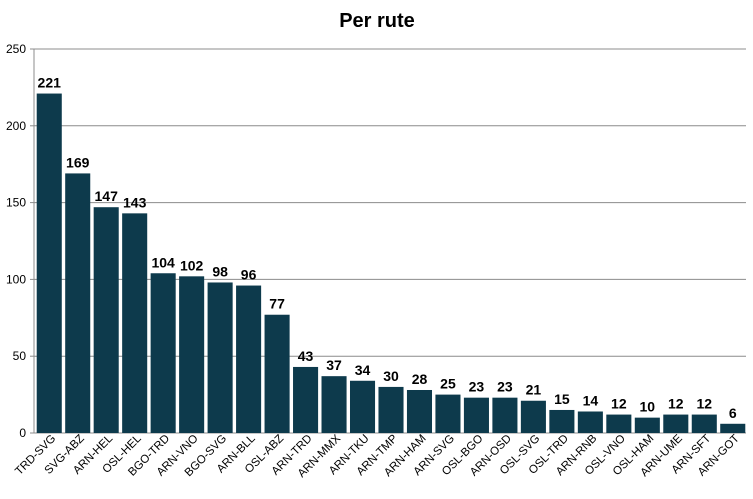 The width and height of the screenshot is (753, 499). What do you see at coordinates (163, 262) in the screenshot?
I see `data-label: 104` at bounding box center [163, 262].